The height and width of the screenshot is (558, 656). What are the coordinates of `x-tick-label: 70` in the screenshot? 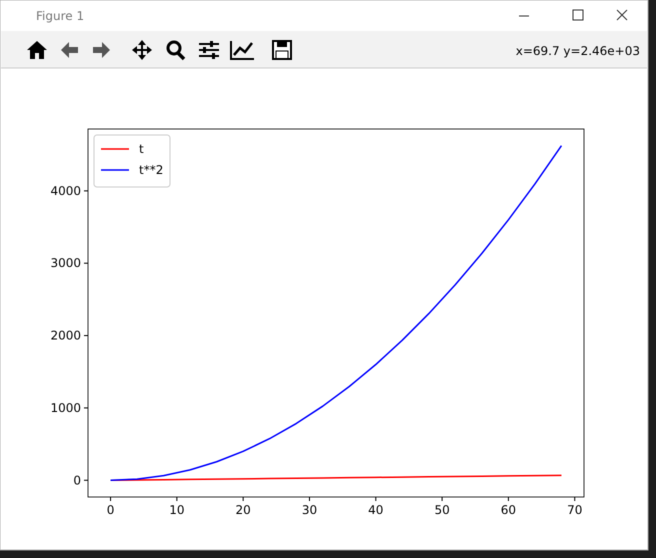 It's located at (574, 510).